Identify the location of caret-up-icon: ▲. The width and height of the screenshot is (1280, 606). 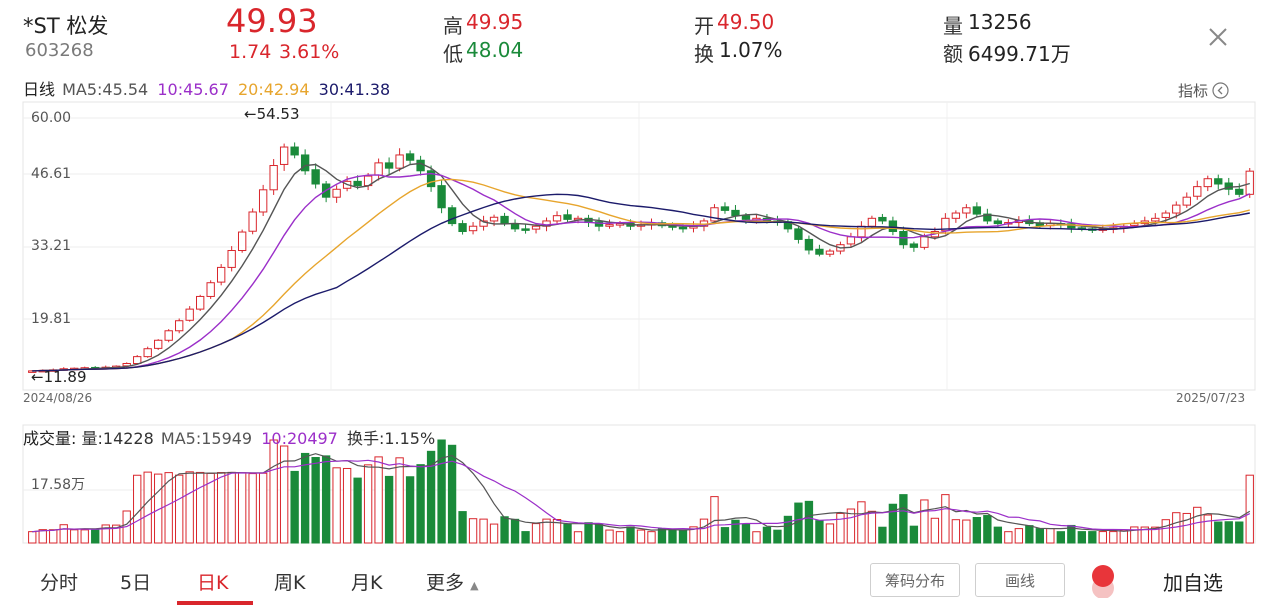
(474, 585).